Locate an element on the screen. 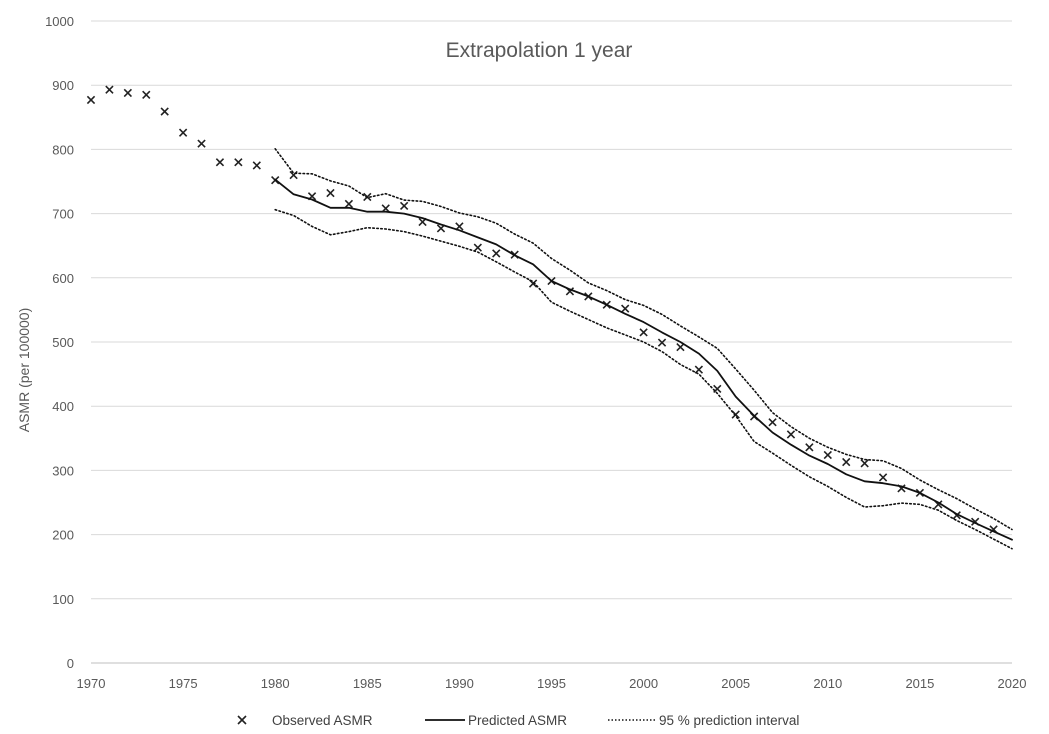 The height and width of the screenshot is (734, 1049). x-tick-label: 1970 is located at coordinates (91, 683).